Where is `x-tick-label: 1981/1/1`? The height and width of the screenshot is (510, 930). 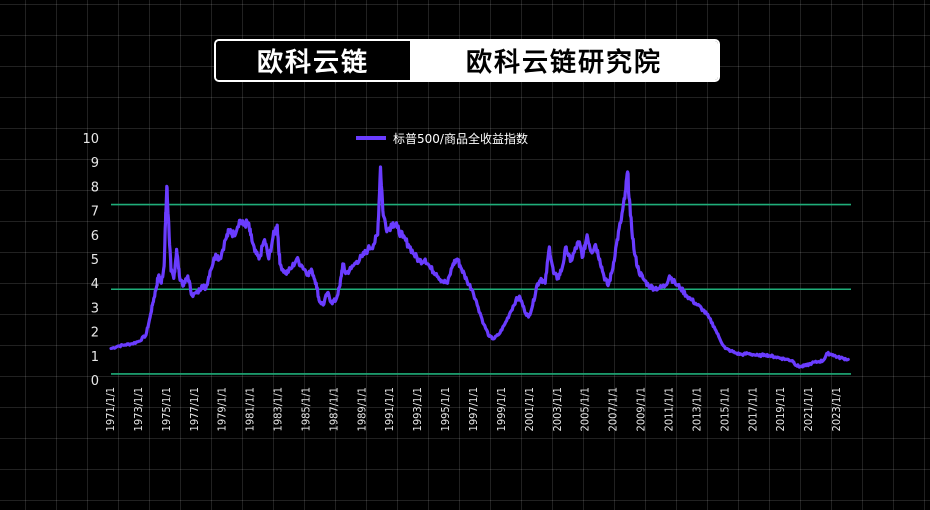 x-tick-label: 1981/1/1 is located at coordinates (250, 409).